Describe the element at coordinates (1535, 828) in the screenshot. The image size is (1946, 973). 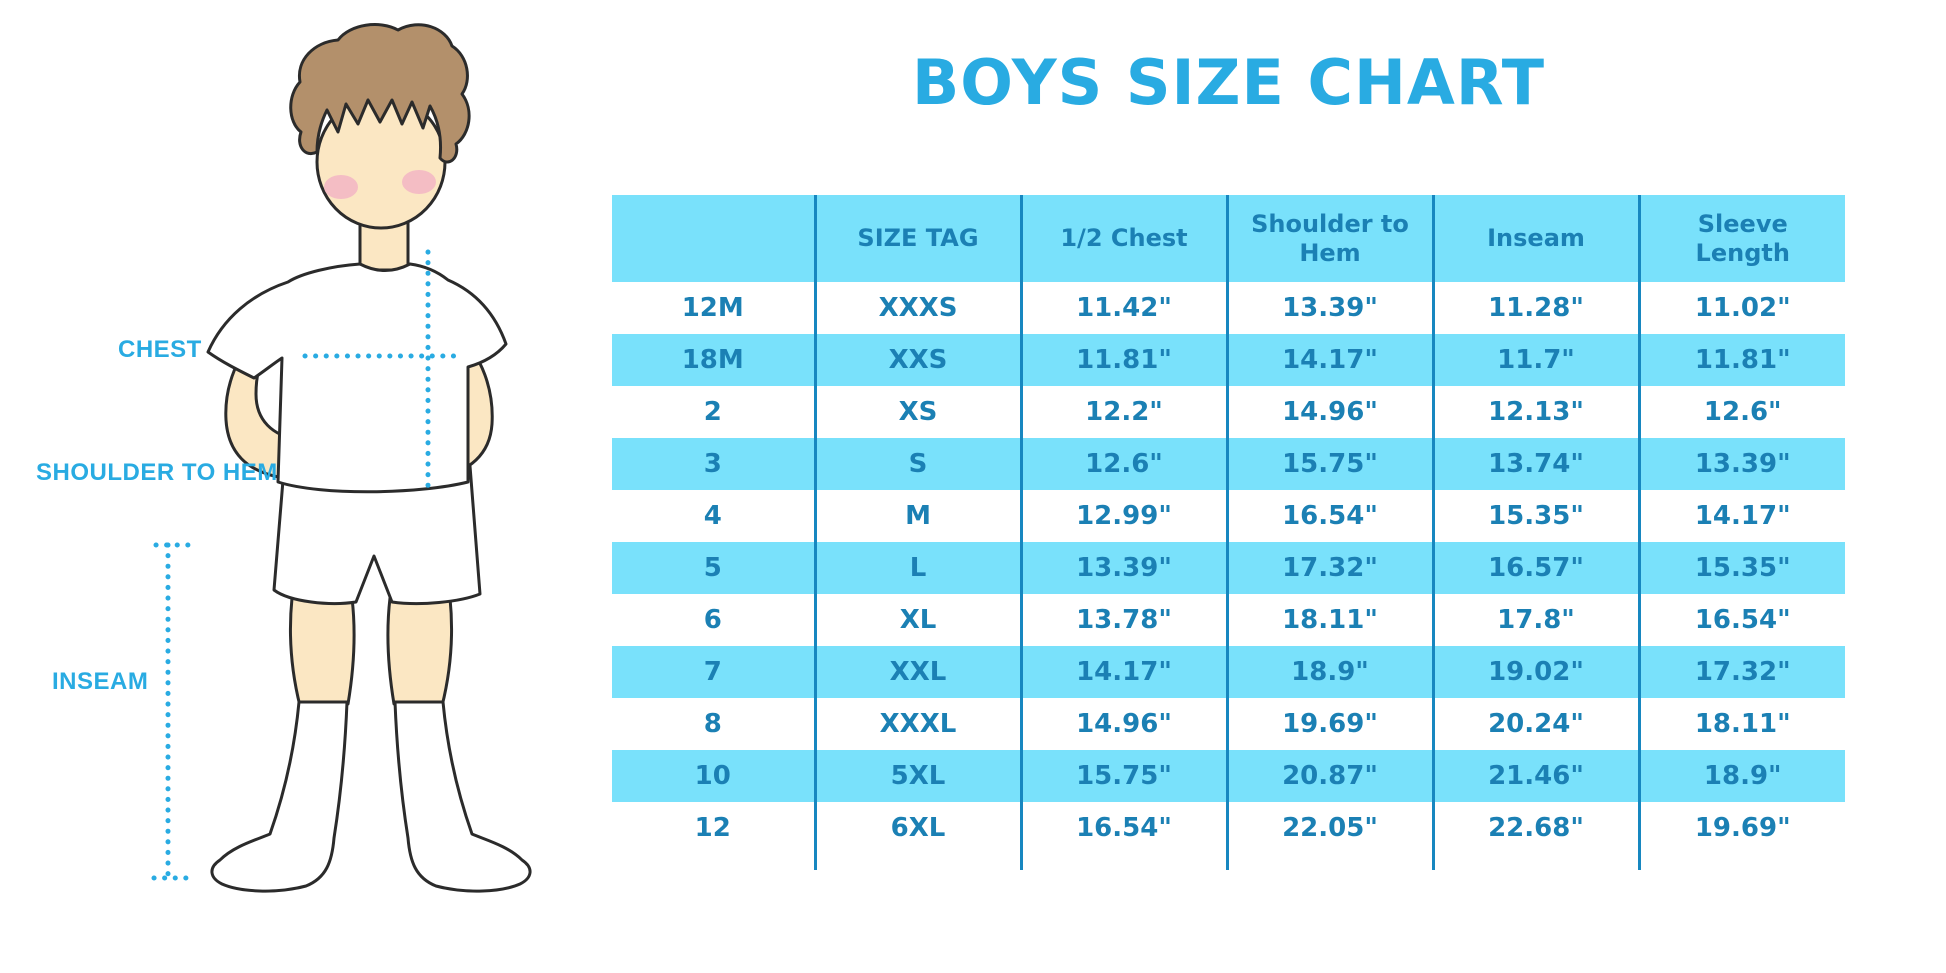
I see `table-cell: 22.68"` at that location.